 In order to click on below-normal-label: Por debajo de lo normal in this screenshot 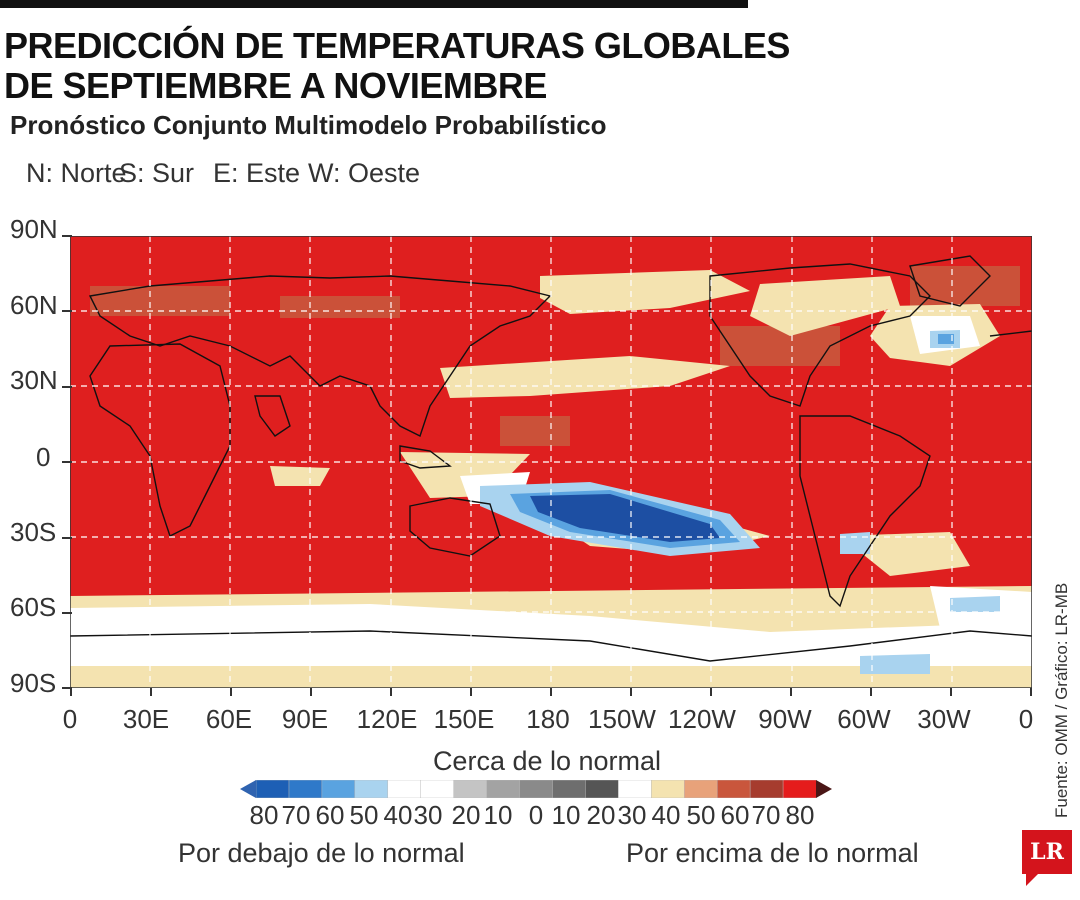, I will do `click(321, 853)`.